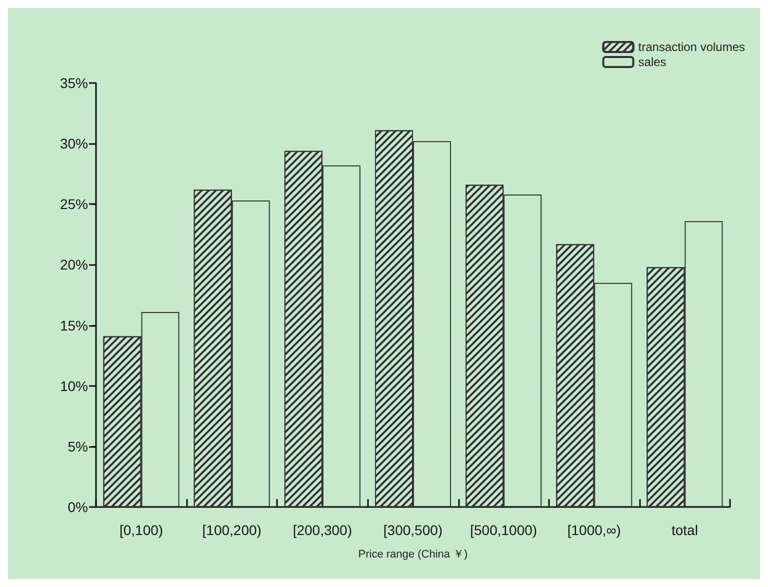 This screenshot has height=587, width=768. Describe the element at coordinates (594, 530) in the screenshot. I see `x-tick-label: [1000,∞)` at that location.